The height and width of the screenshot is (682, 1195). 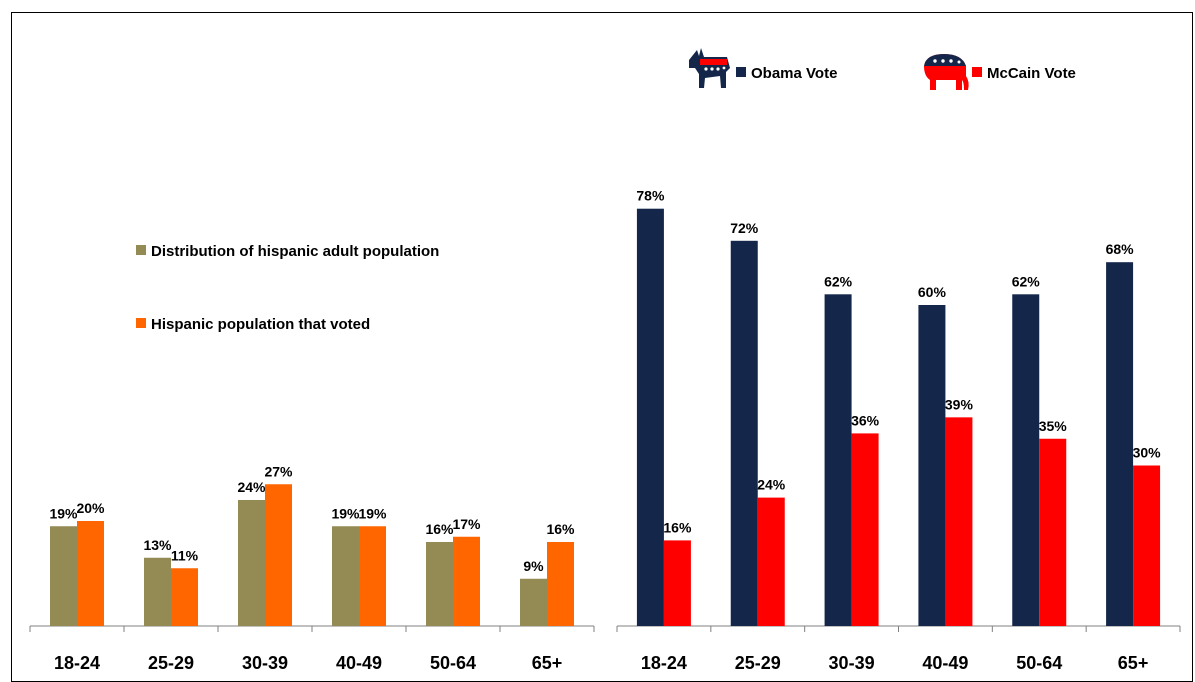 What do you see at coordinates (466, 524) in the screenshot?
I see `data-label: 17%` at bounding box center [466, 524].